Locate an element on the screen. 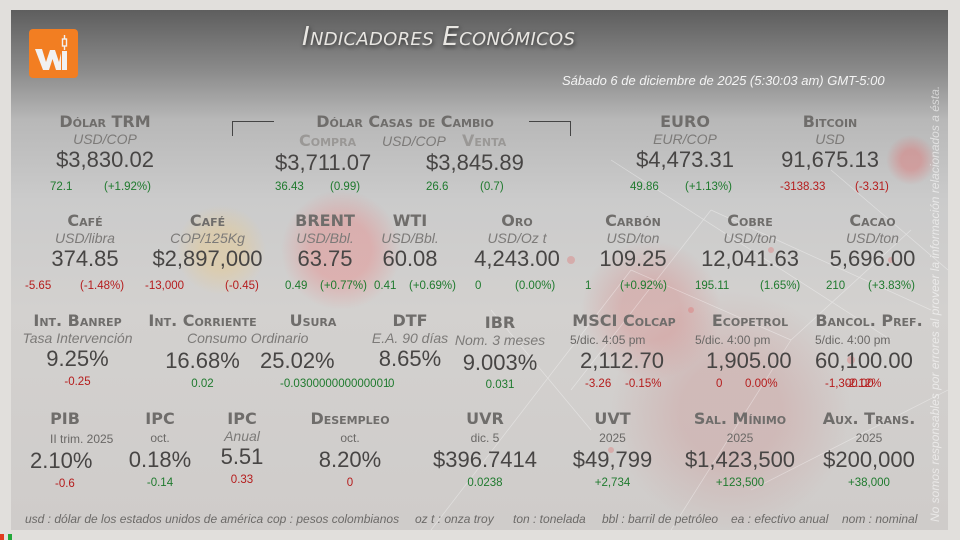  indicator-desempleo: Desempleo oct. 8.20% 0 is located at coordinates (350, 450).